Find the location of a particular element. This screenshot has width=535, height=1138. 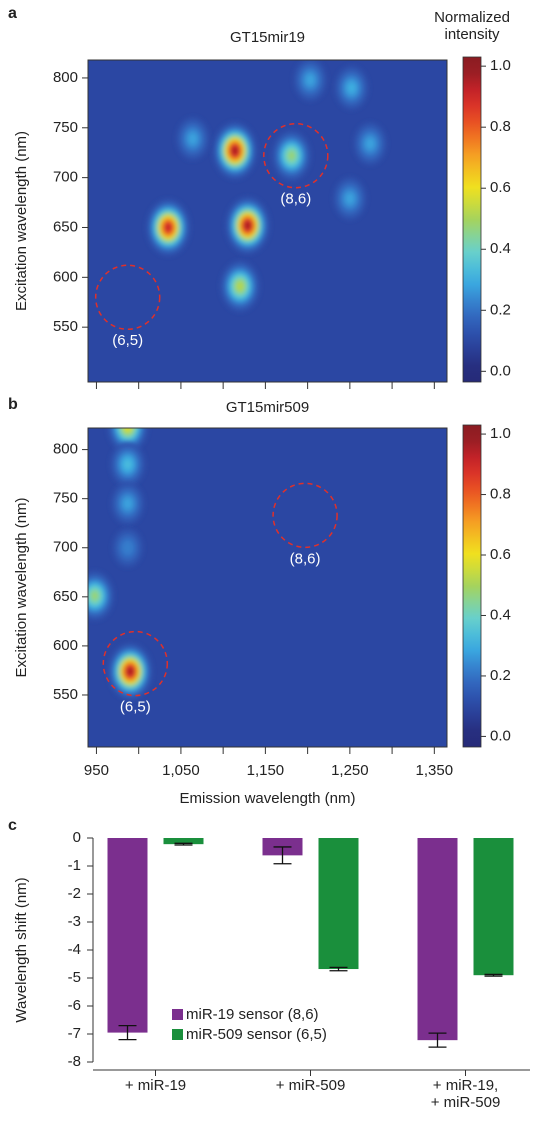

y-tick-label: -7 is located at coordinates (74, 1033).